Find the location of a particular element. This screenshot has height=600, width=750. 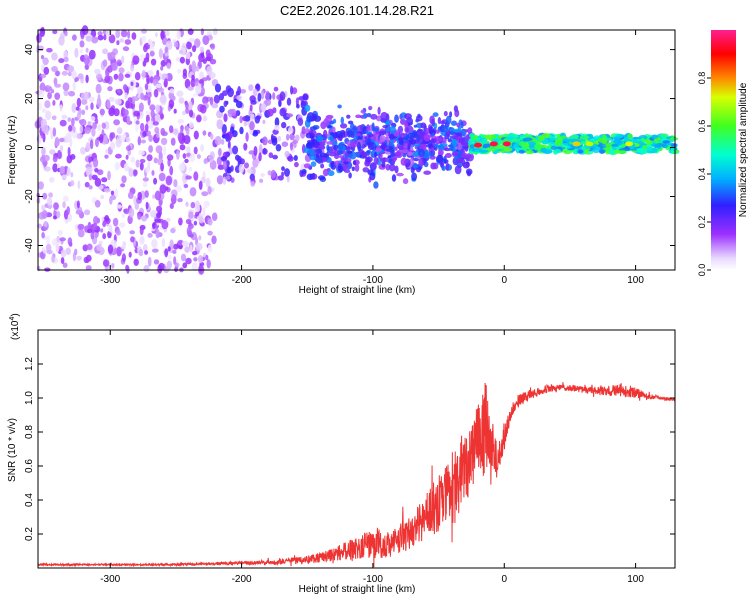

spectrogram-y-tick-label: 20 is located at coordinates (29, 99).